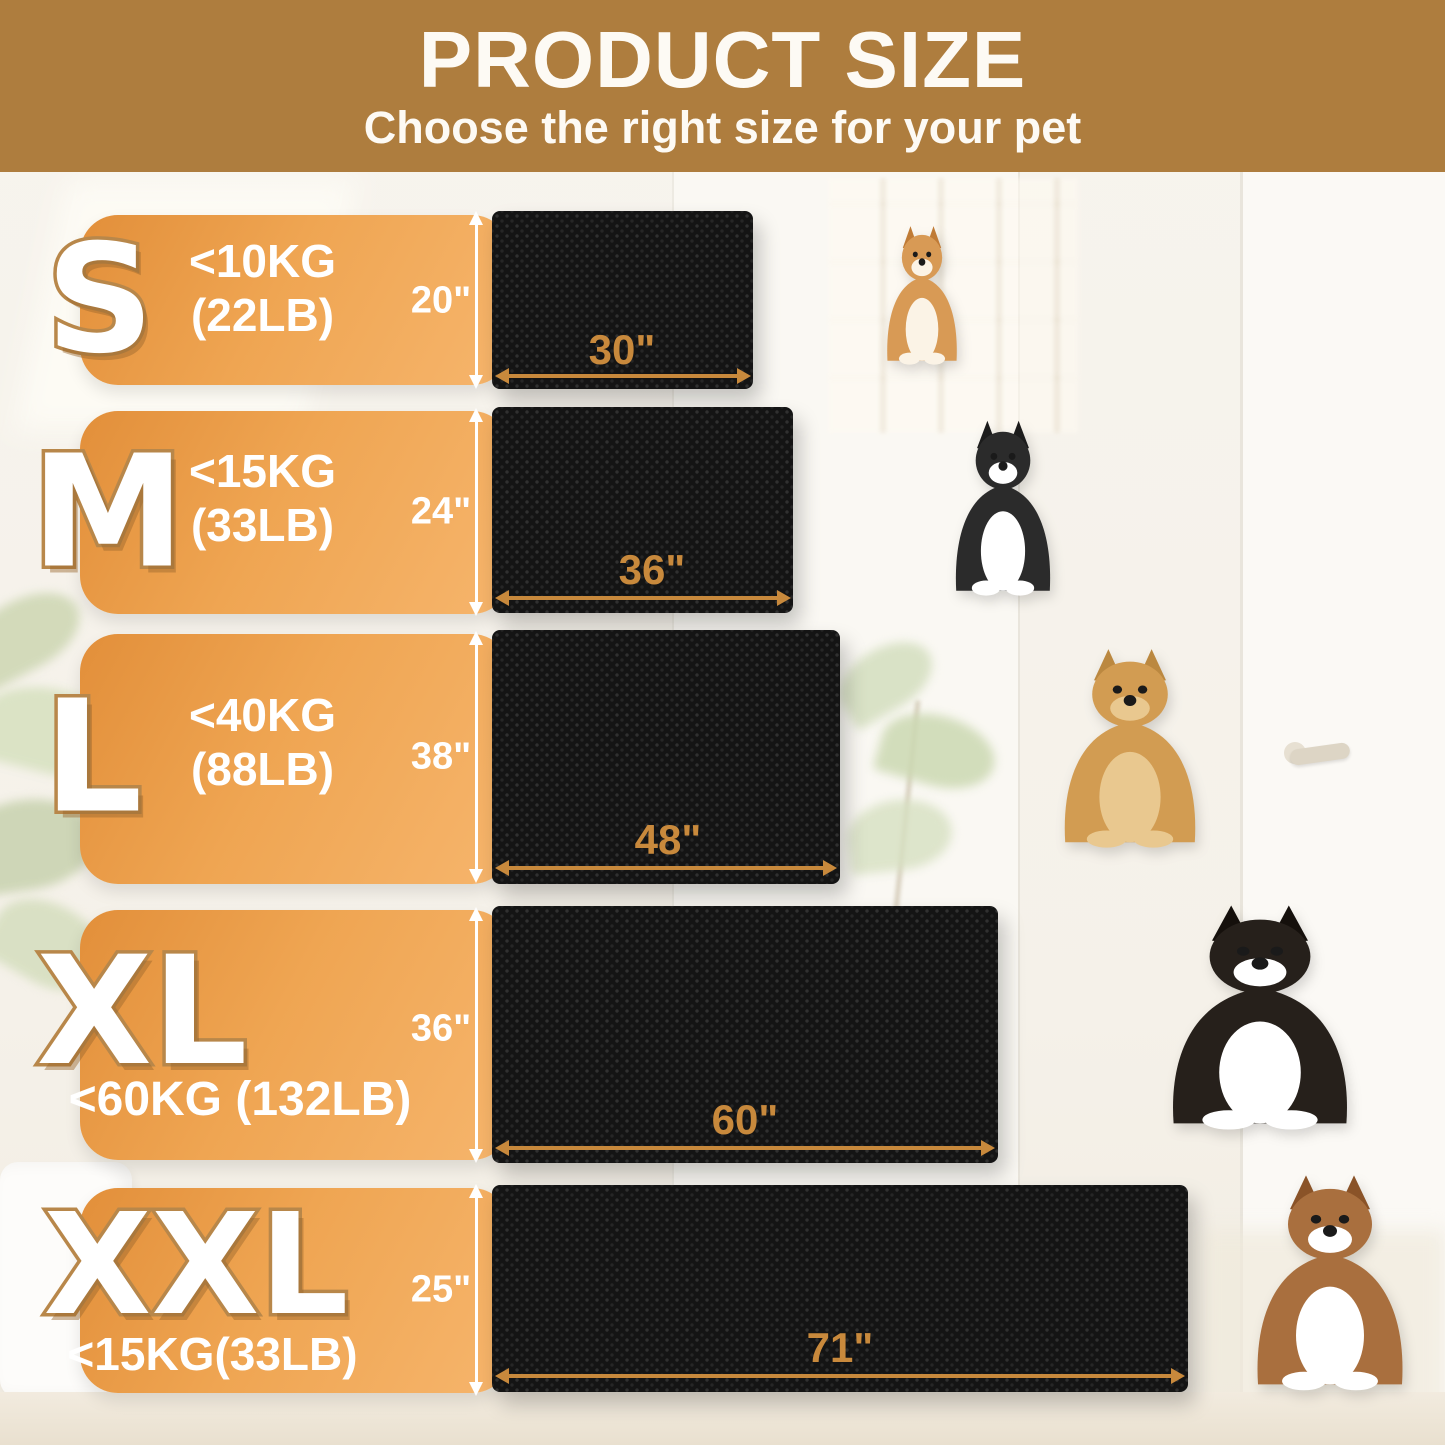 Image resolution: width=1445 pixels, height=1445 pixels. What do you see at coordinates (922, 300) in the screenshot?
I see `corgi-photo` at bounding box center [922, 300].